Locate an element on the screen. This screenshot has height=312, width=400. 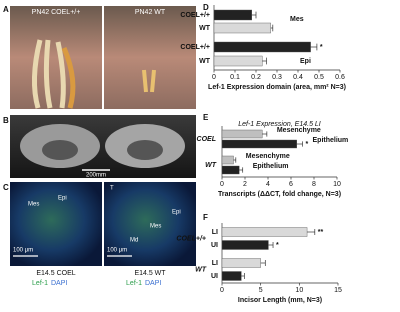
x-axis-label: Lef-1 Expression domain (area, mm² N=3) is located at coordinates (277, 87).